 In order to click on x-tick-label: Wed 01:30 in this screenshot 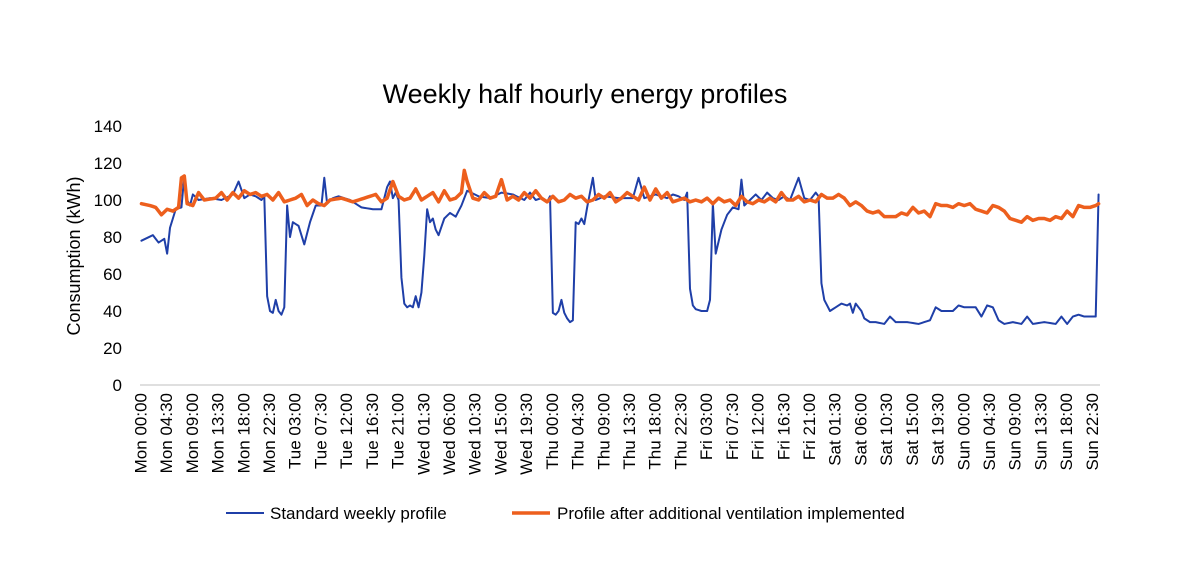, I will do `click(423, 434)`.